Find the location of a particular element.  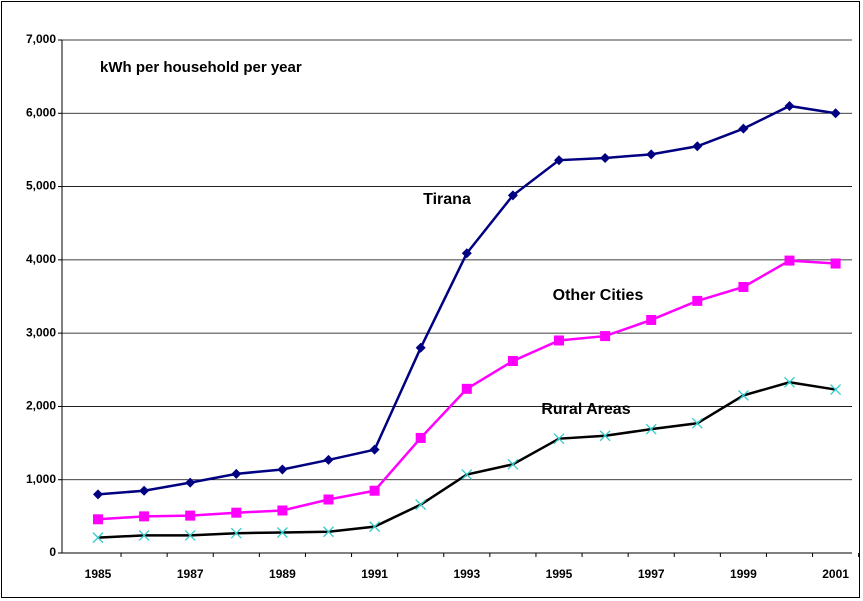

y-tick-label: 0 is located at coordinates (52, 552).